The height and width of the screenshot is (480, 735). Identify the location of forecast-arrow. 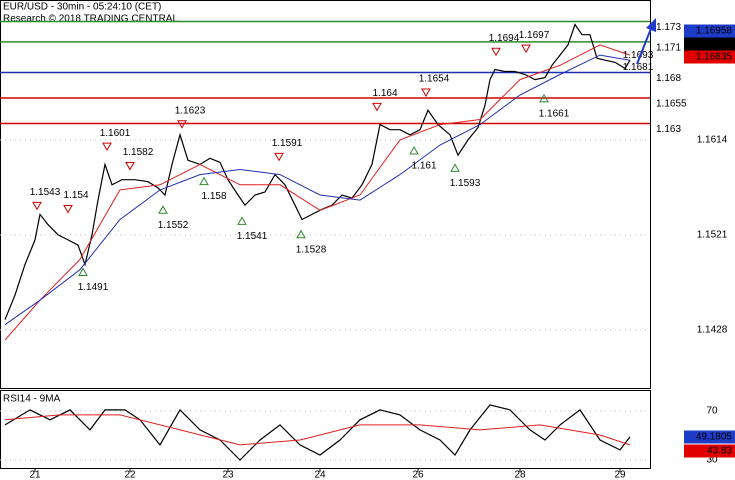
(646, 41).